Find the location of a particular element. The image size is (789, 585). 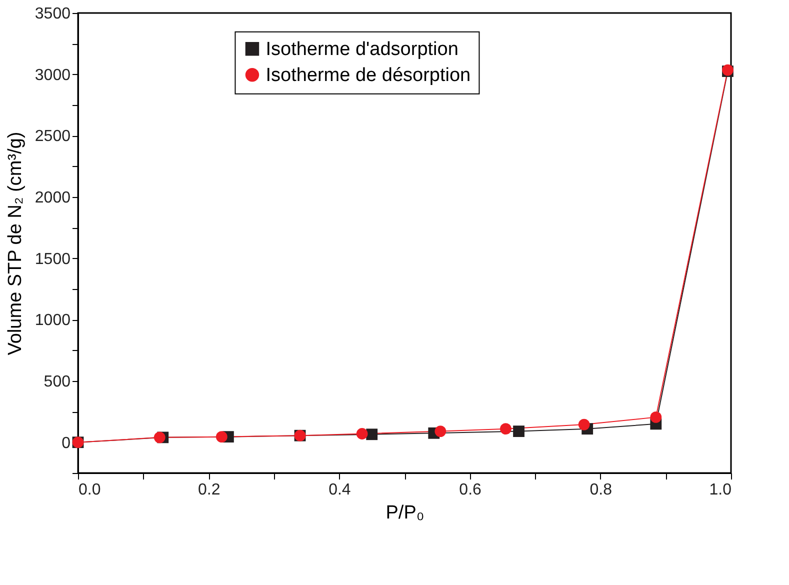

legend-label: Isotherme d'adsorption is located at coordinates (362, 49).